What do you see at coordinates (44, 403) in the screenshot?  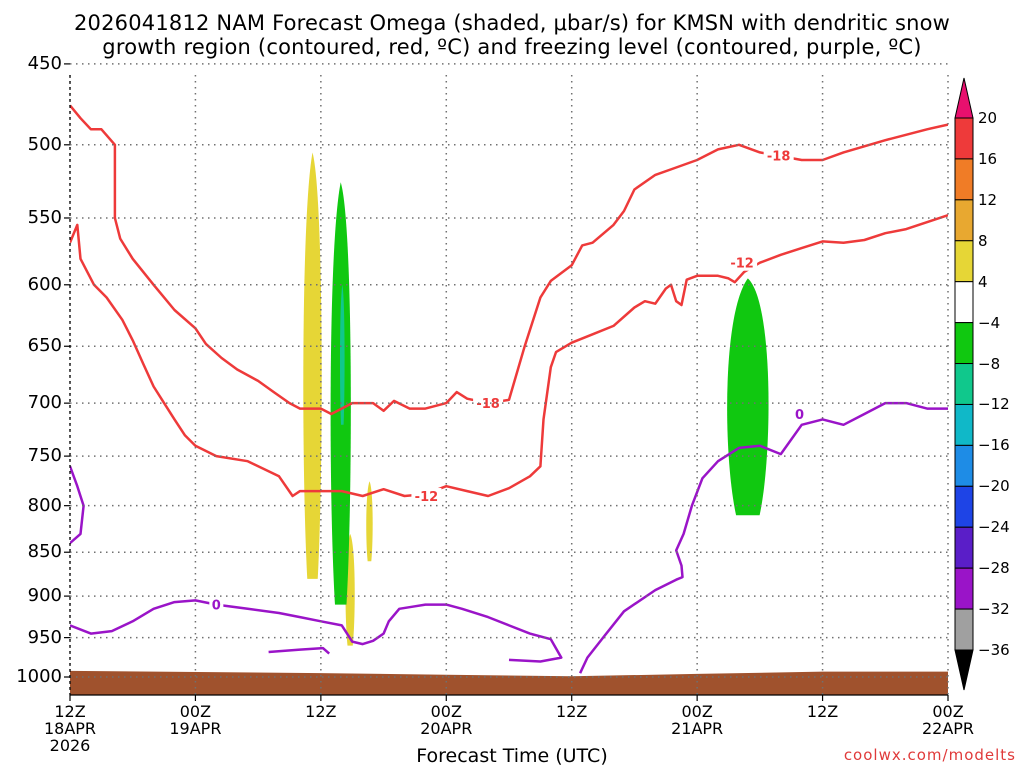 I see `y-tick-label: 700` at bounding box center [44, 403].